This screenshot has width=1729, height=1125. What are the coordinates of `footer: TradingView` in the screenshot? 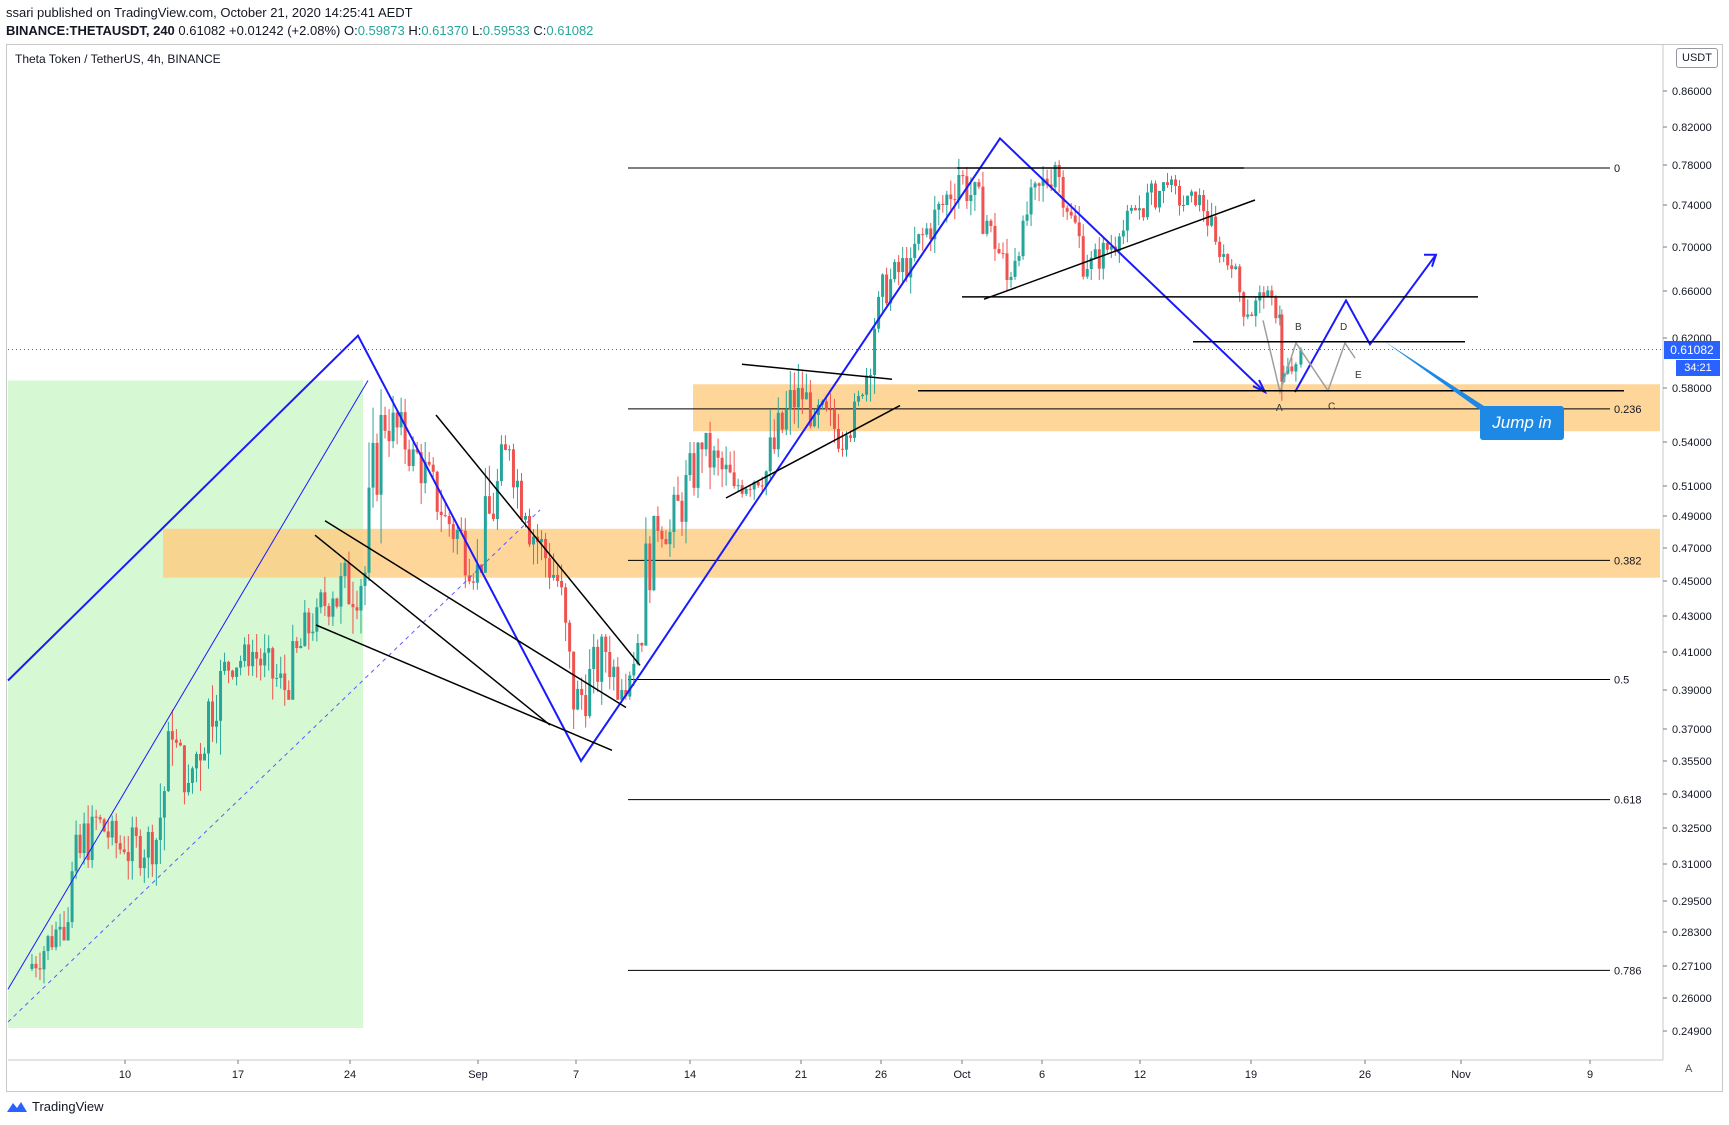 It's located at (55, 1106).